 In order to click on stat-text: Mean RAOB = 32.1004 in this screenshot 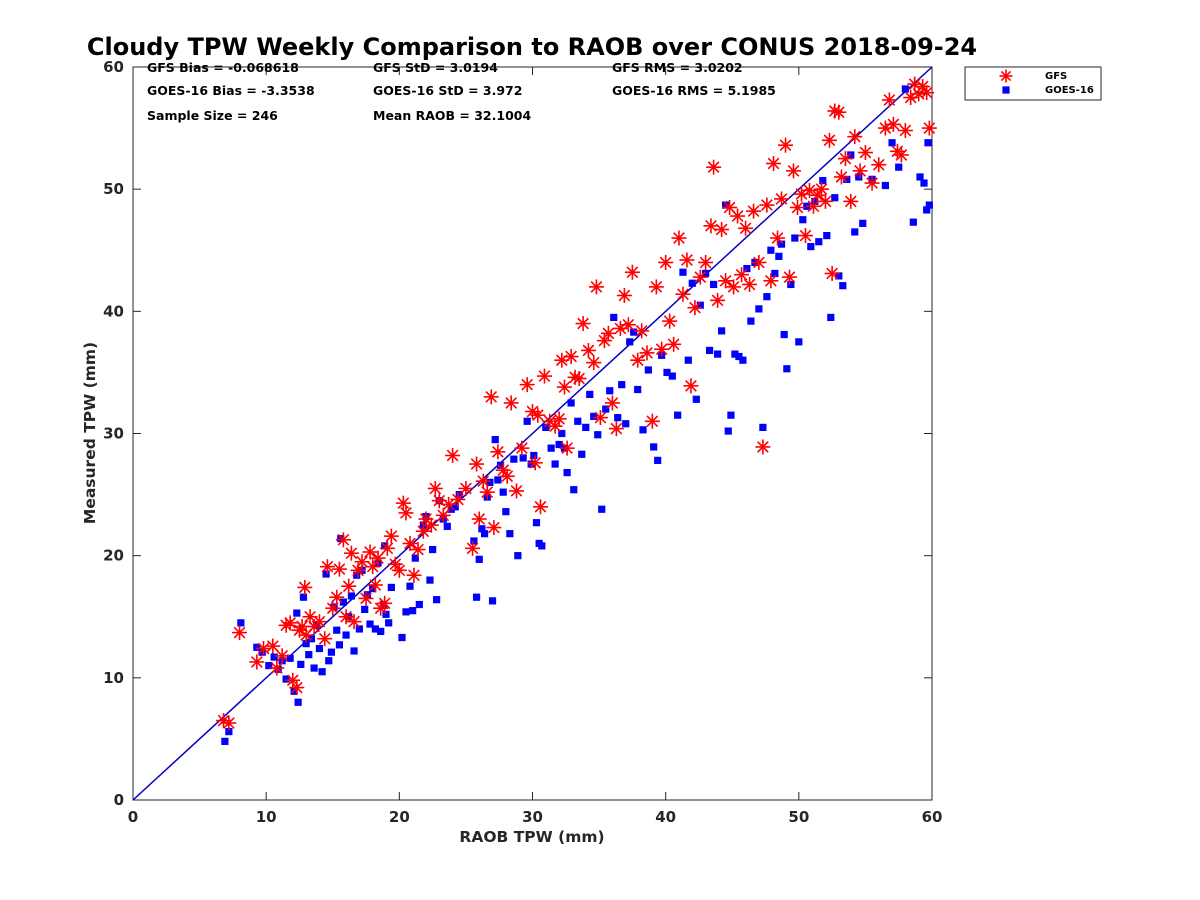, I will do `click(452, 115)`.